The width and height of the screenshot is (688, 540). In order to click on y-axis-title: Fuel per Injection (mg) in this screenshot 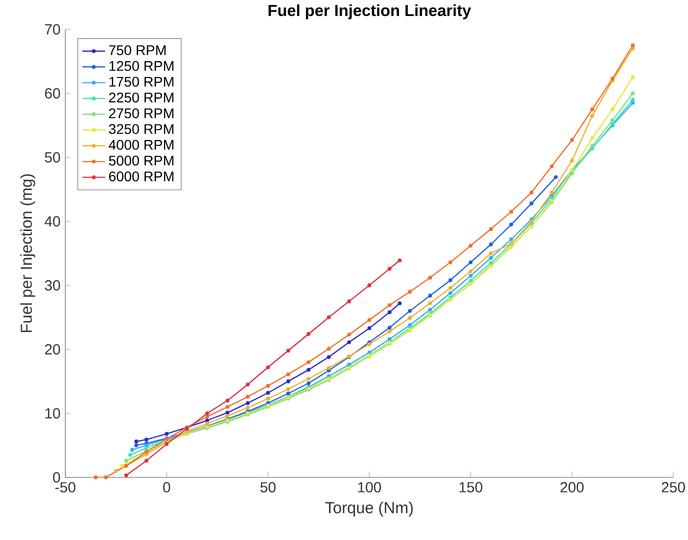, I will do `click(28, 253)`.